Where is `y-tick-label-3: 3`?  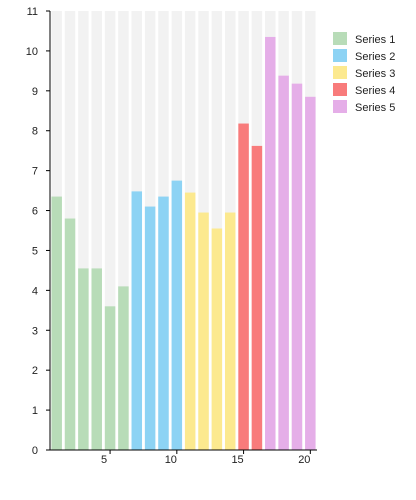 y-tick-label-3: 3 is located at coordinates (35, 331).